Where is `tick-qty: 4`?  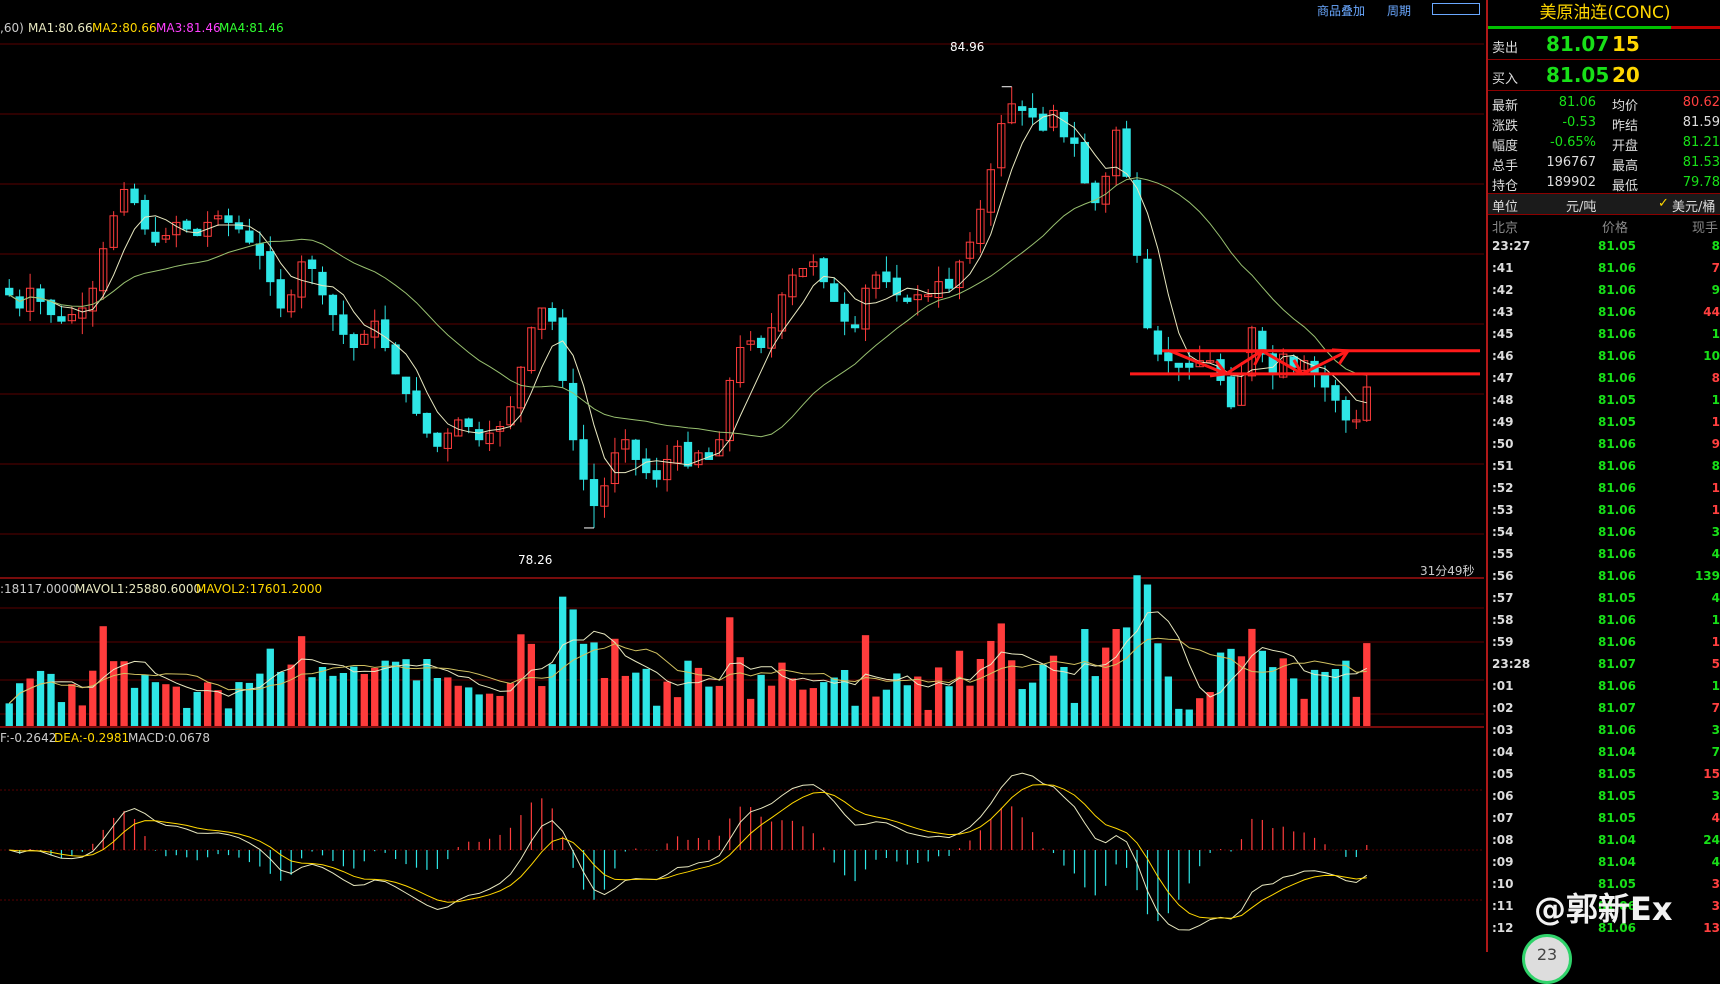
tick-qty: 4 is located at coordinates (1715, 598).